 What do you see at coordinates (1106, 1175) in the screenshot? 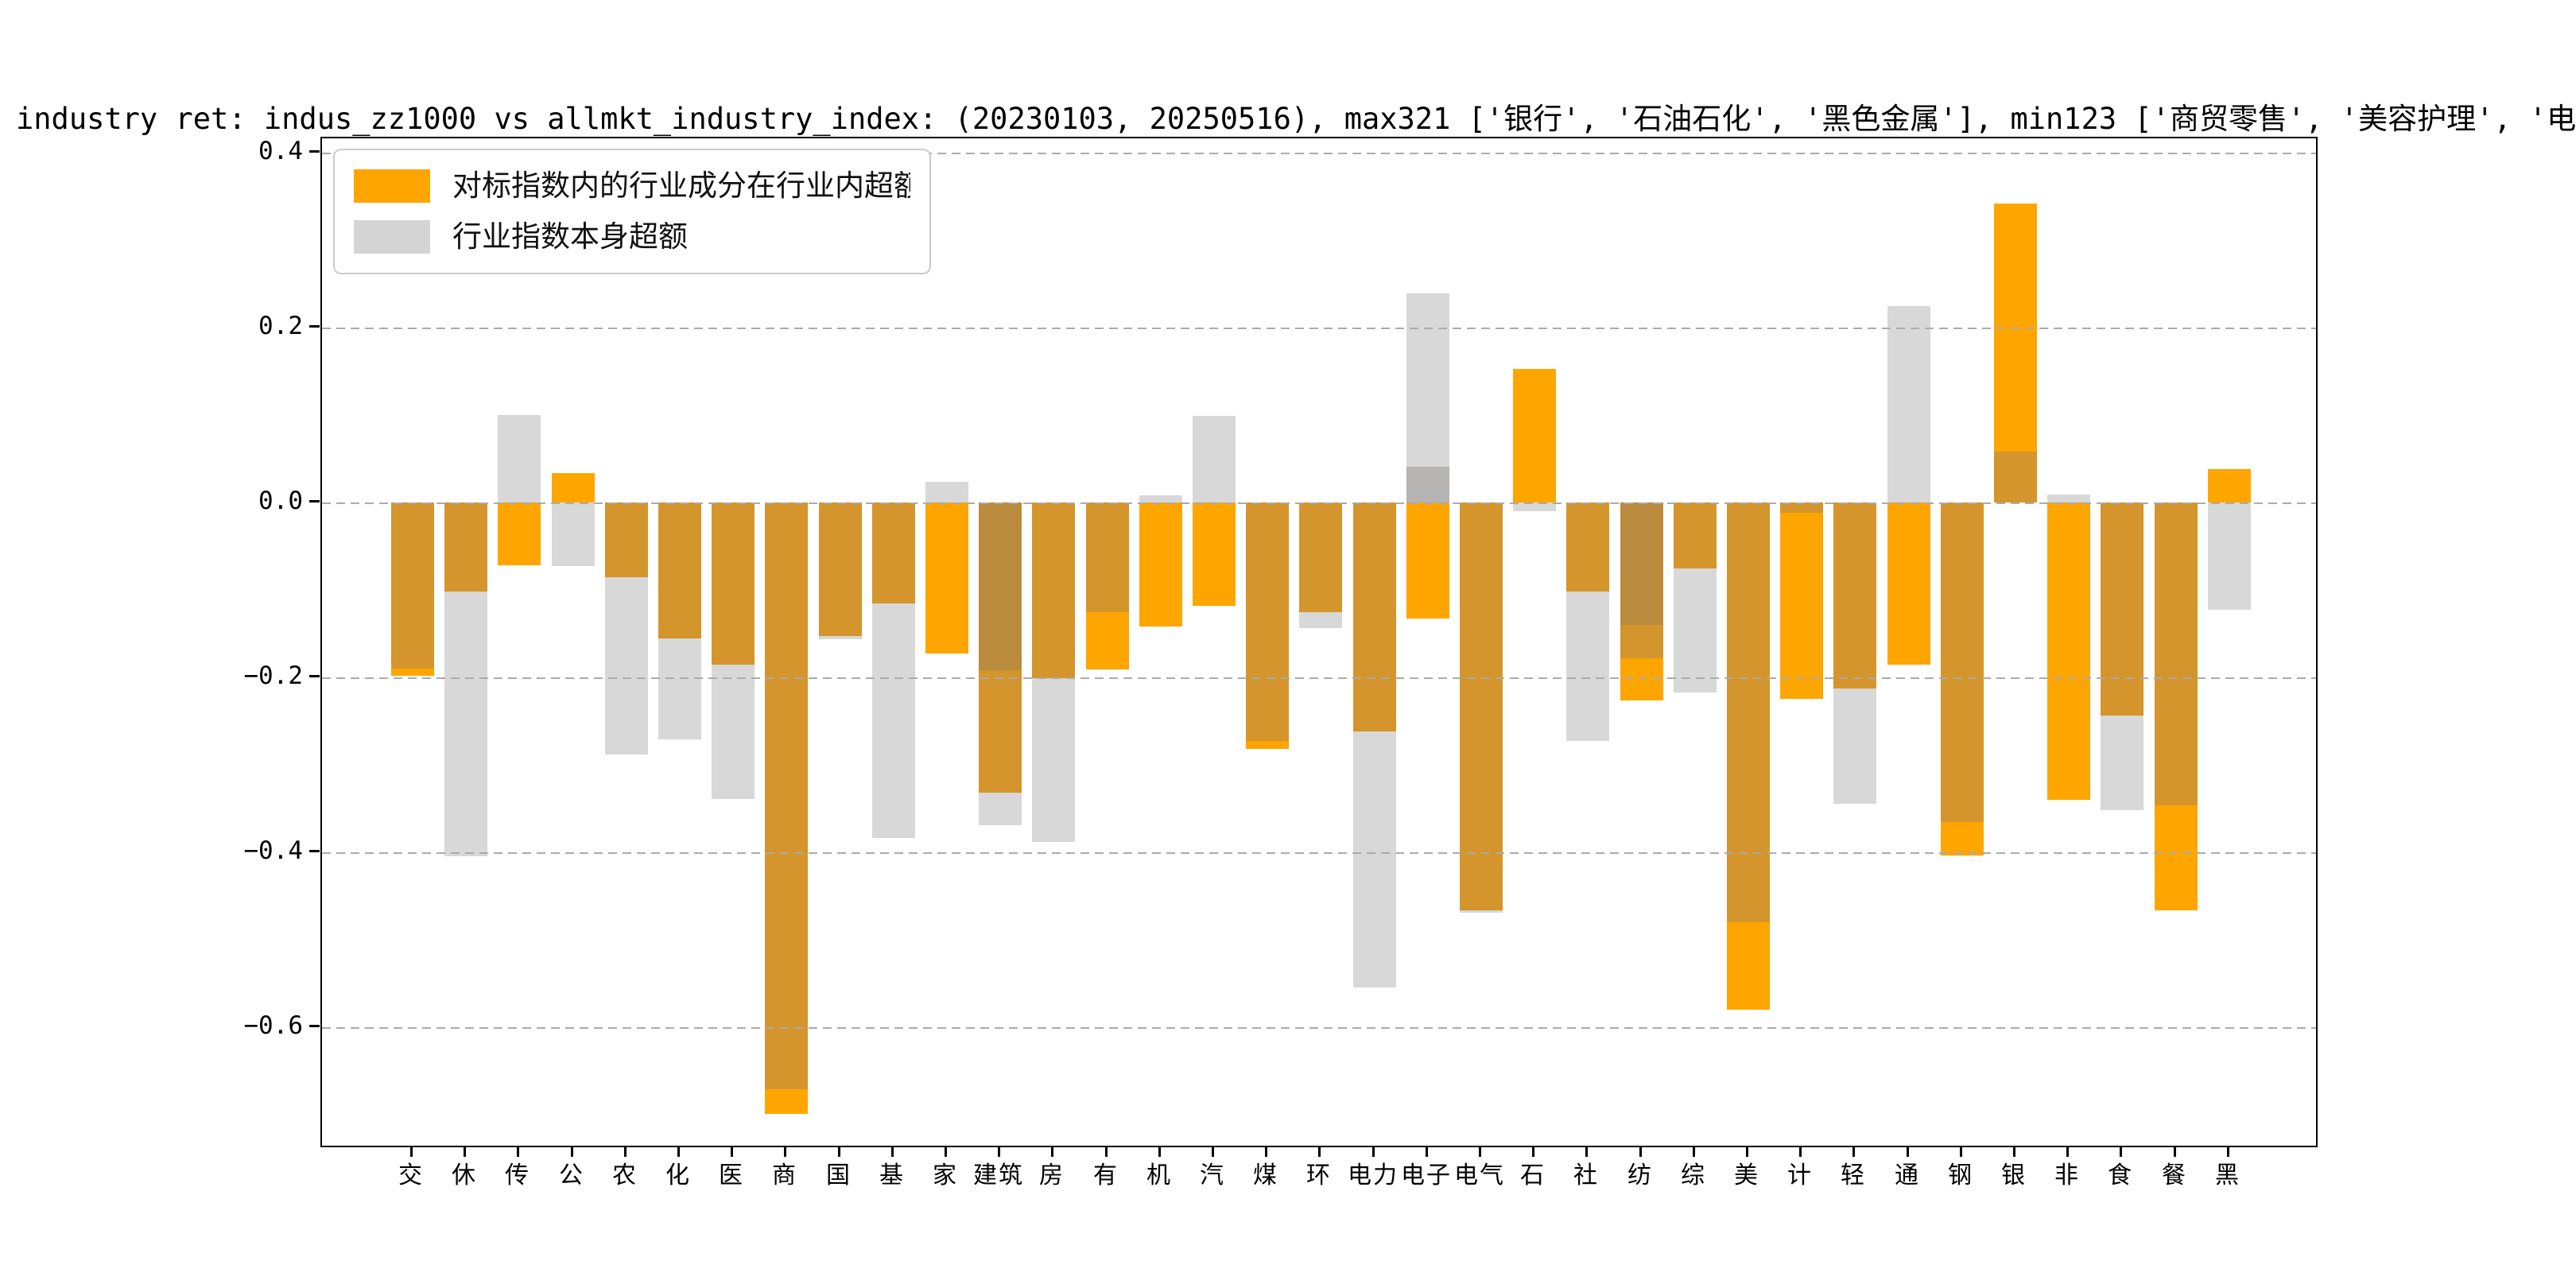
I see `x-tick-label: 有` at bounding box center [1106, 1175].